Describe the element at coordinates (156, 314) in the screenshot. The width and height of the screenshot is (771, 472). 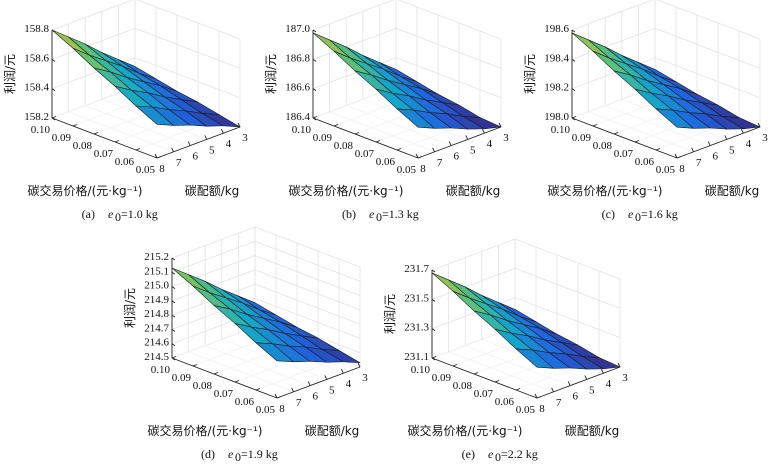
I see `z-tick-label: 214.8` at that location.